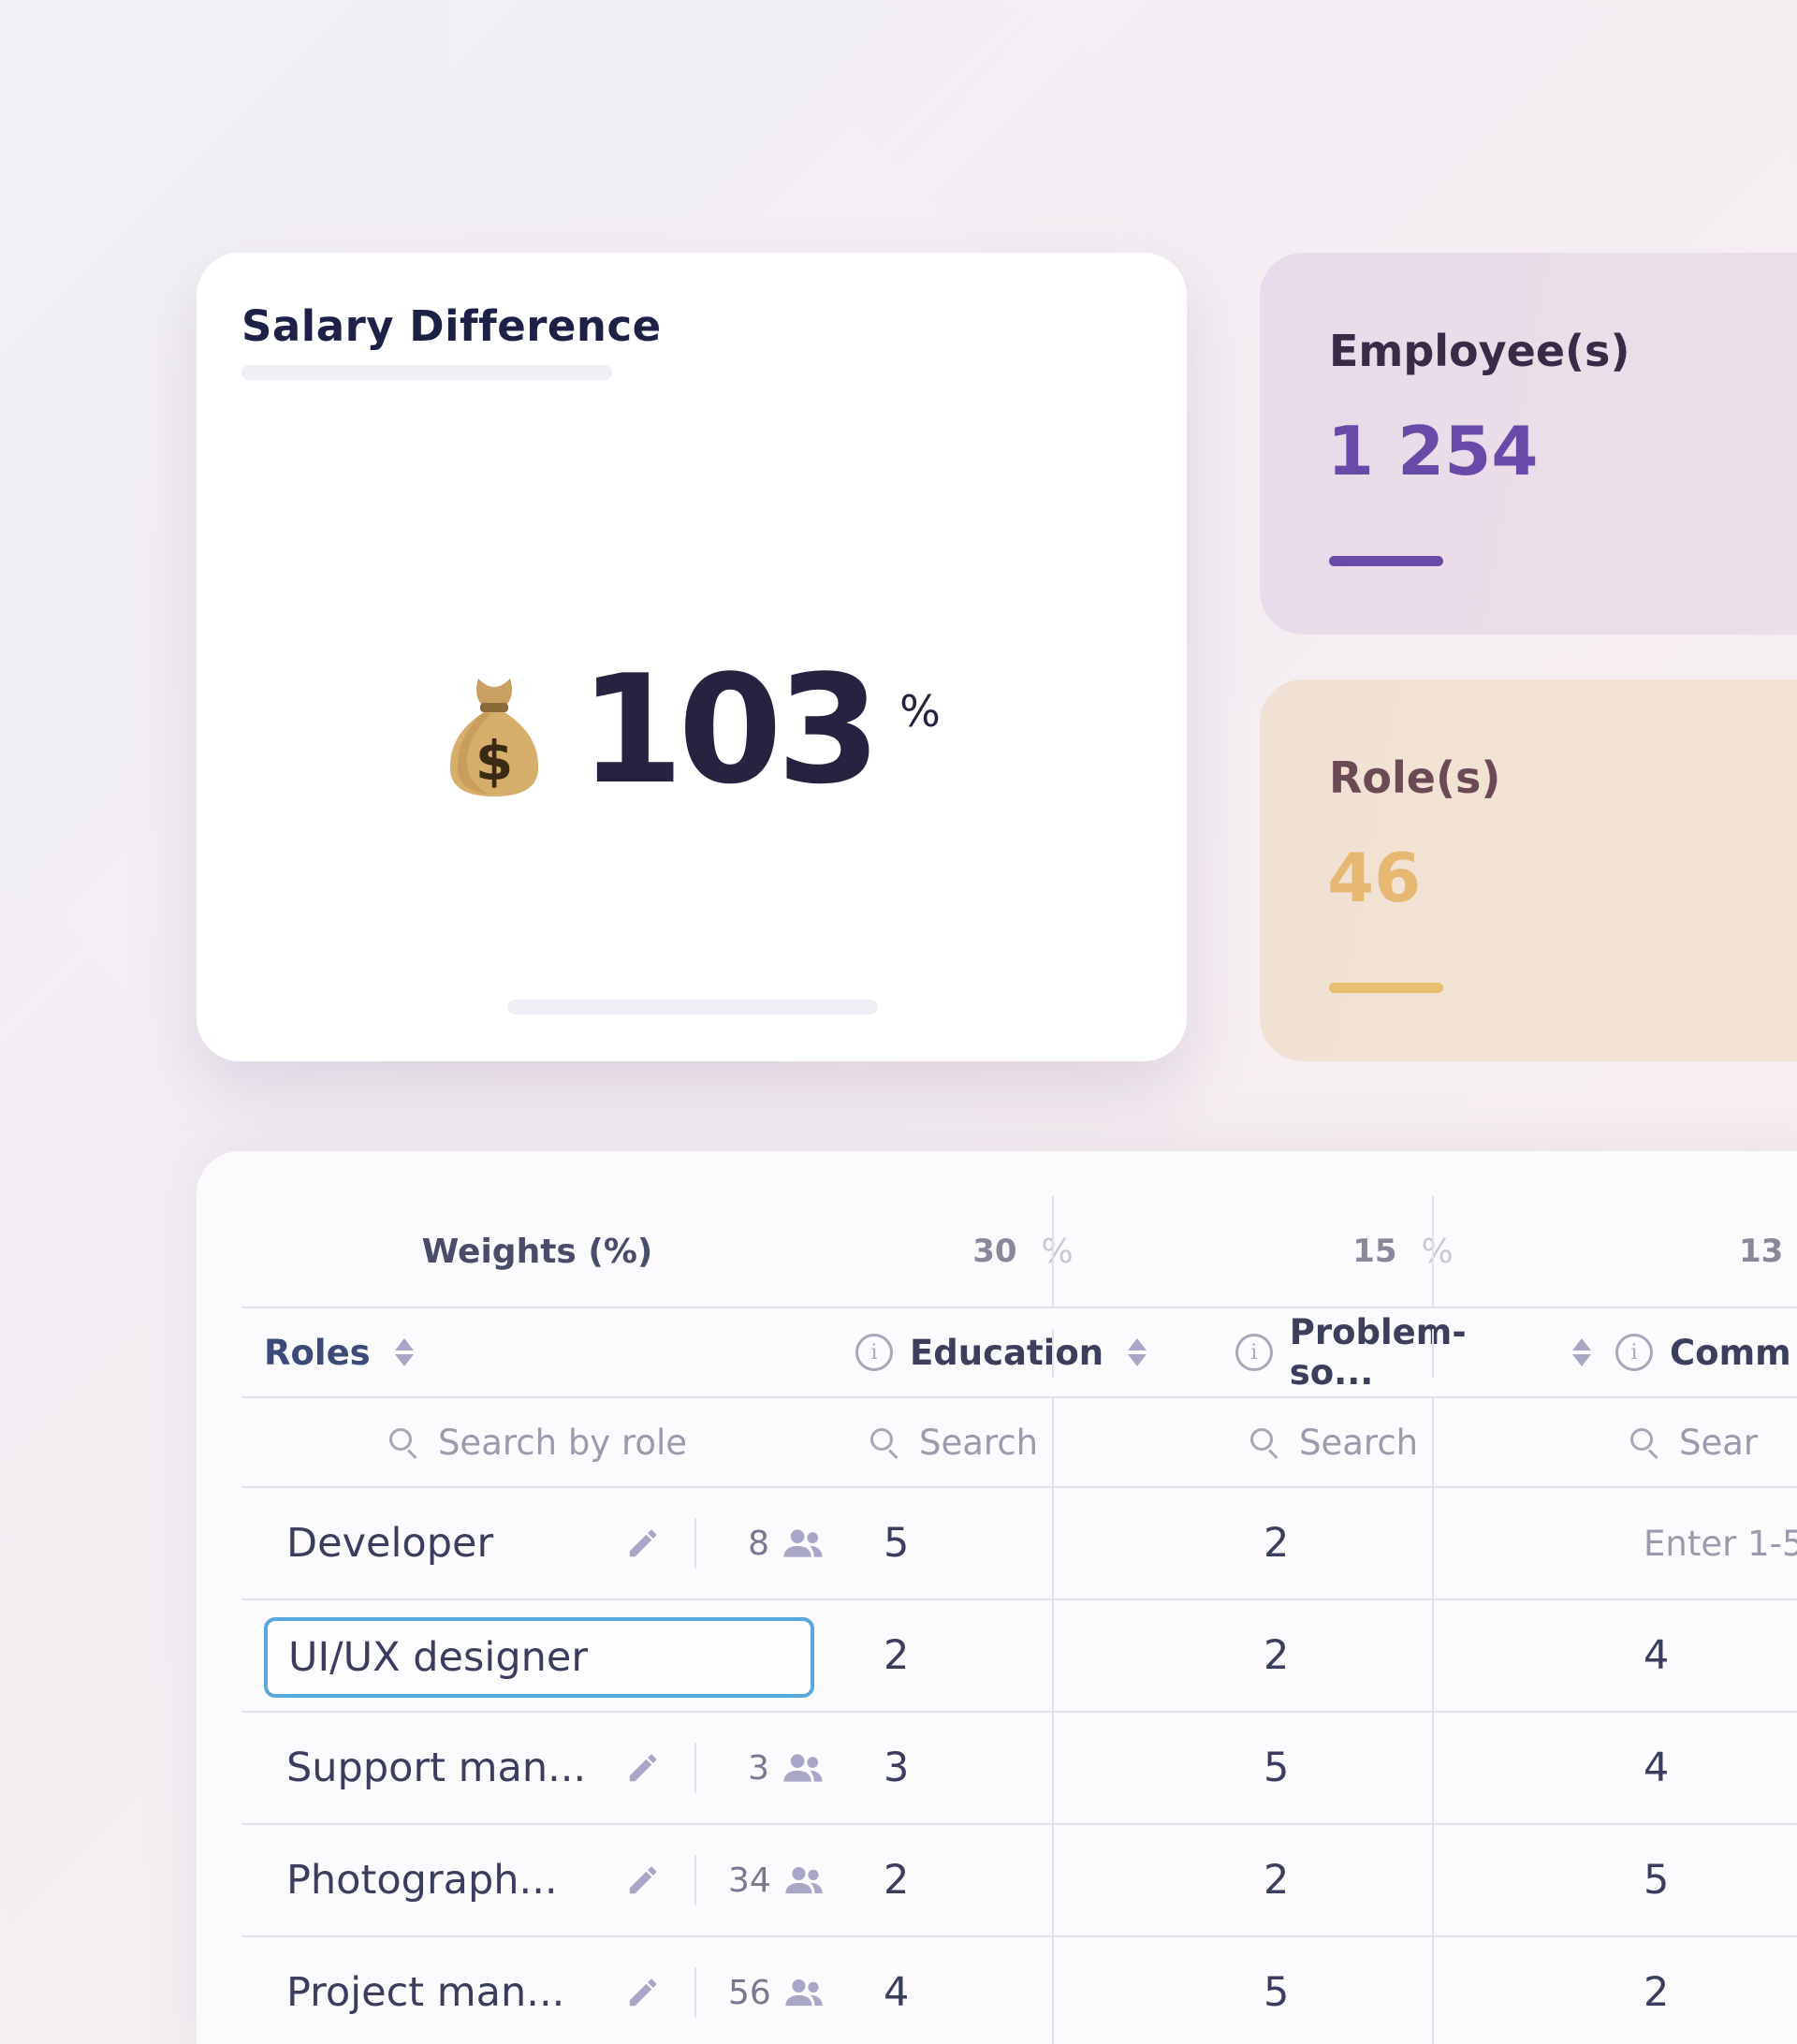  Describe the element at coordinates (1479, 351) in the screenshot. I see `employees-label: Employee(s)` at that location.